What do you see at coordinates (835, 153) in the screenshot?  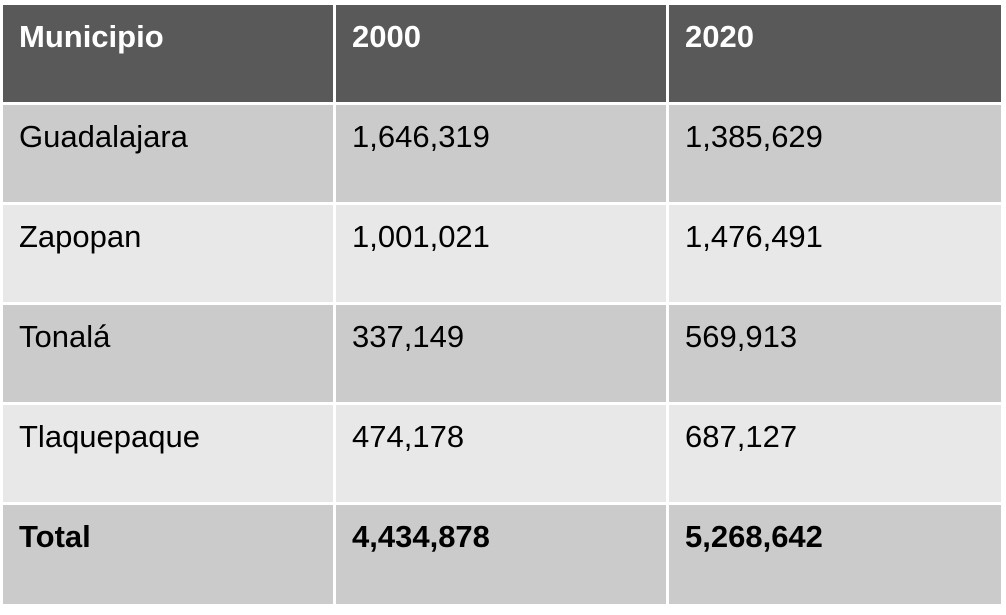 I see `cell-2020: 1,385,629` at bounding box center [835, 153].